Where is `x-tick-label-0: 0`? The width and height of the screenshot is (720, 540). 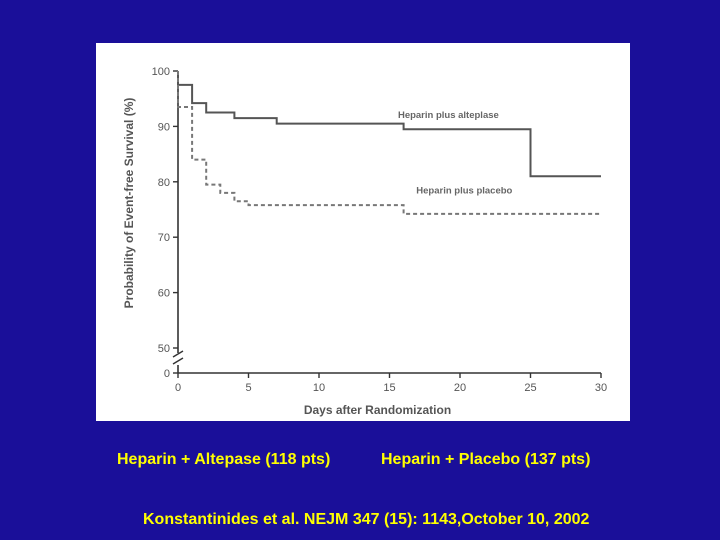 x-tick-label-0: 0 is located at coordinates (178, 388).